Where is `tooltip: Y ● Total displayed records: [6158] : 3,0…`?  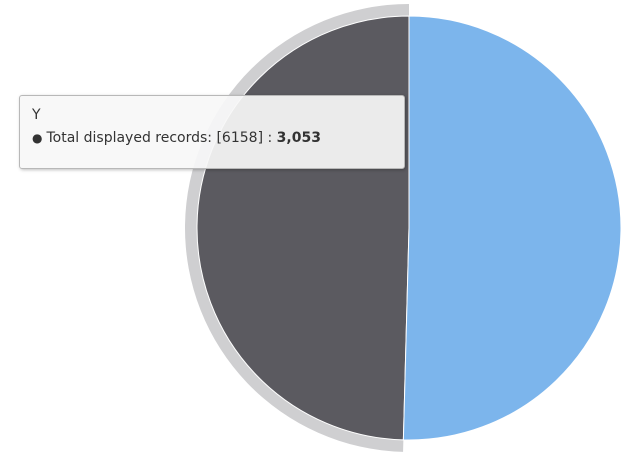 tooltip: Y ● Total displayed records: [6158] : 3,0… is located at coordinates (212, 132).